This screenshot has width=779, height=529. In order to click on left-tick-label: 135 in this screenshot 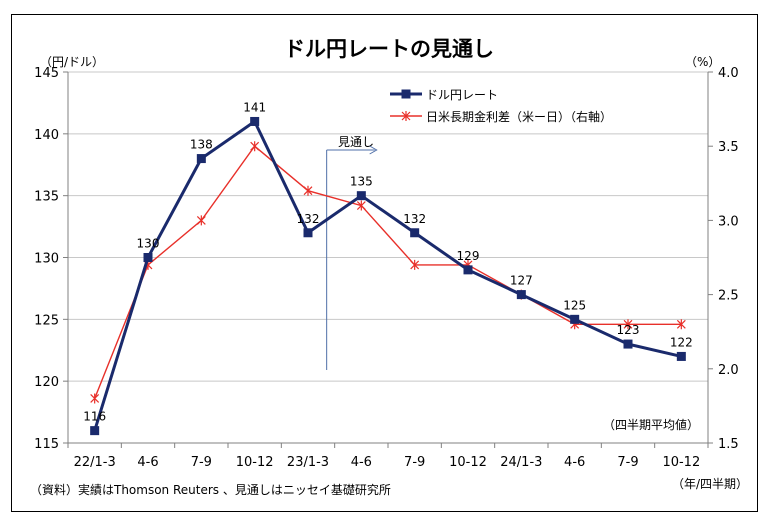, I will do `click(46, 197)`.